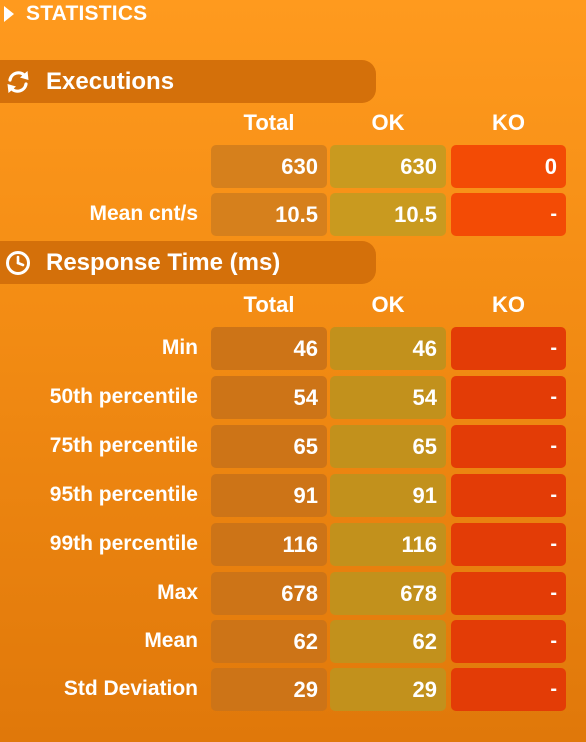 The height and width of the screenshot is (742, 586). I want to click on rt-ok-mean: 62, so click(388, 641).